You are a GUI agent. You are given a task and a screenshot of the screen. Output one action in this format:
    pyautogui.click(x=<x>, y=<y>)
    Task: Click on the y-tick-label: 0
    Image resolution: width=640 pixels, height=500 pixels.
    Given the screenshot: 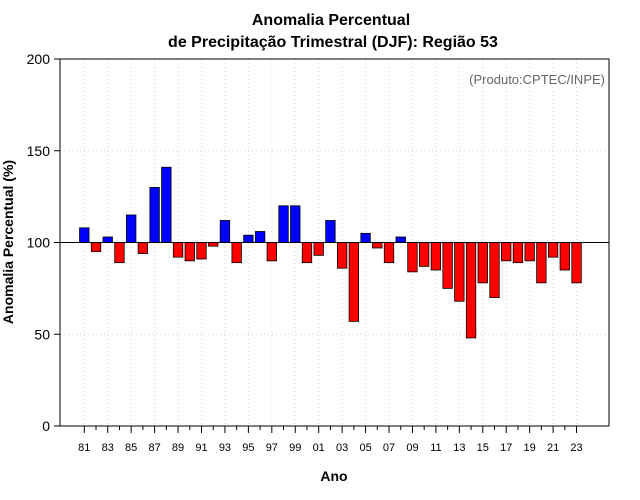 What is the action you would take?
    pyautogui.click(x=46, y=426)
    